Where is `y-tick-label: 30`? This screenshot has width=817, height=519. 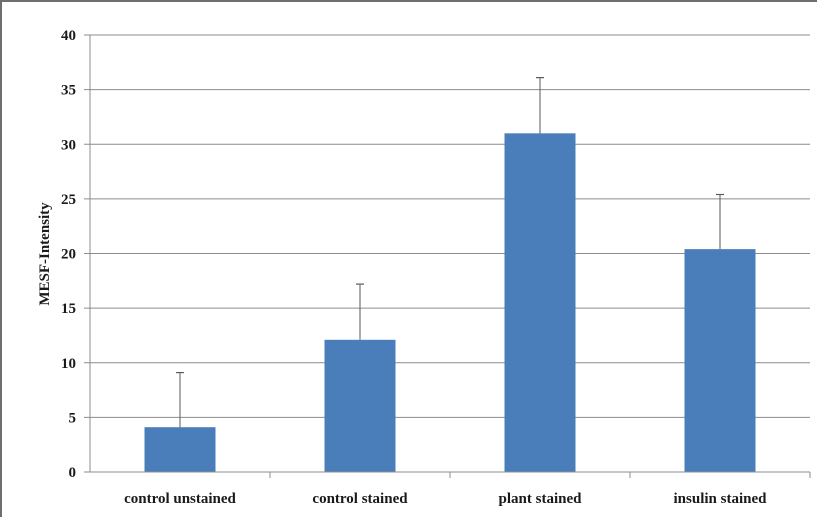 y-tick-label: 30 is located at coordinates (68, 145).